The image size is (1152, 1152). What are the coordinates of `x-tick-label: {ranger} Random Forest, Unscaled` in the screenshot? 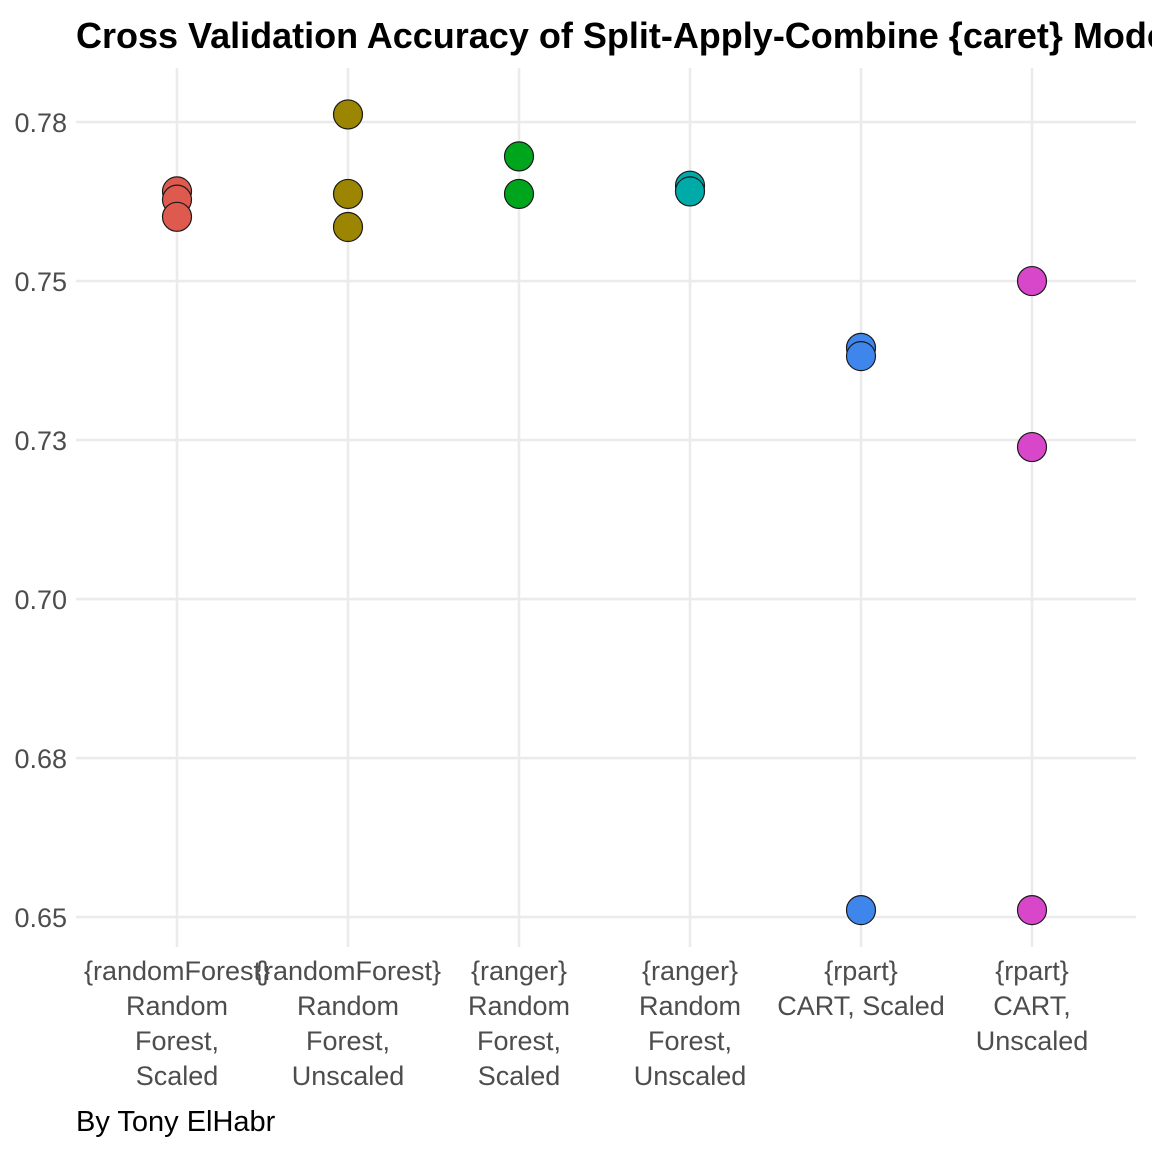 It's located at (690, 1023).